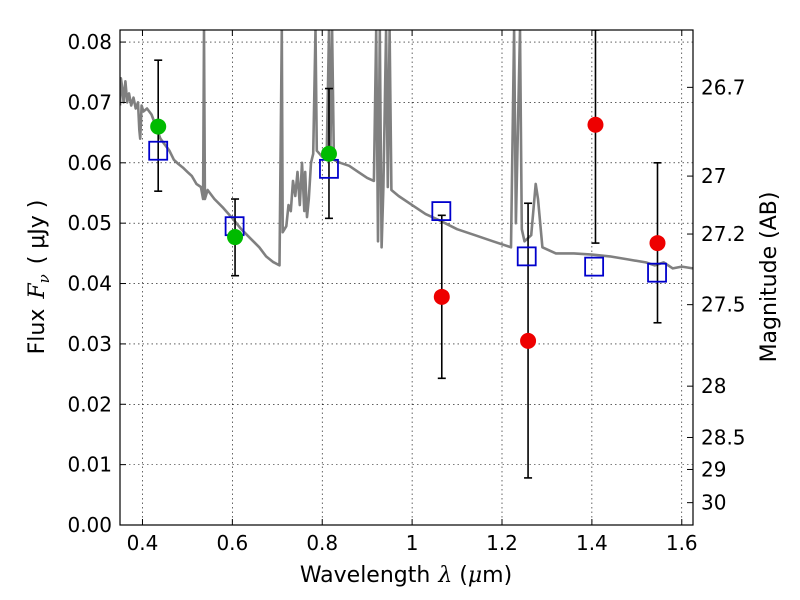 The image size is (800, 600). I want to click on x-tick-label: 1.4, so click(592, 543).